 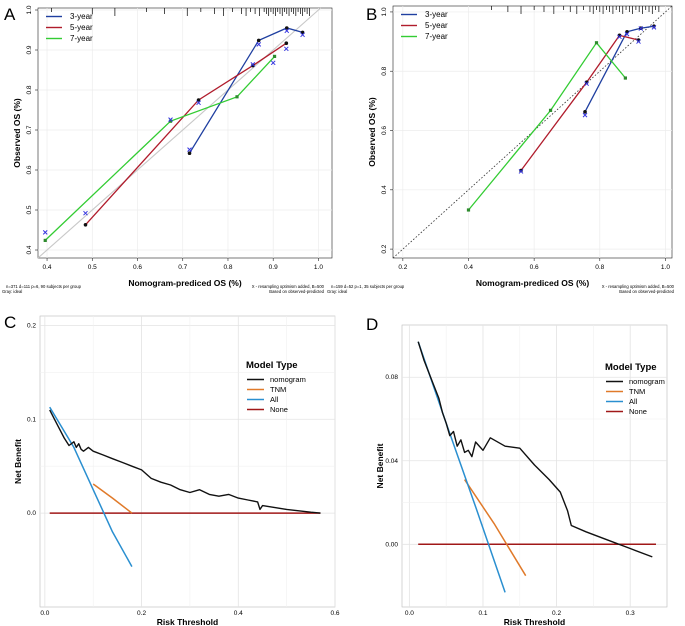 I want to click on y-tick-label: 0.0, so click(x=31, y=513).